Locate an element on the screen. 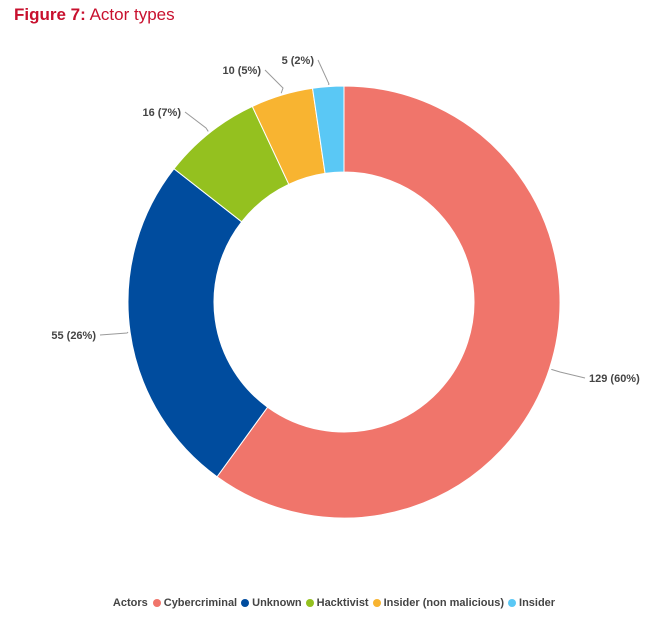 The height and width of the screenshot is (622, 672). legend-label: Unknown is located at coordinates (277, 603).